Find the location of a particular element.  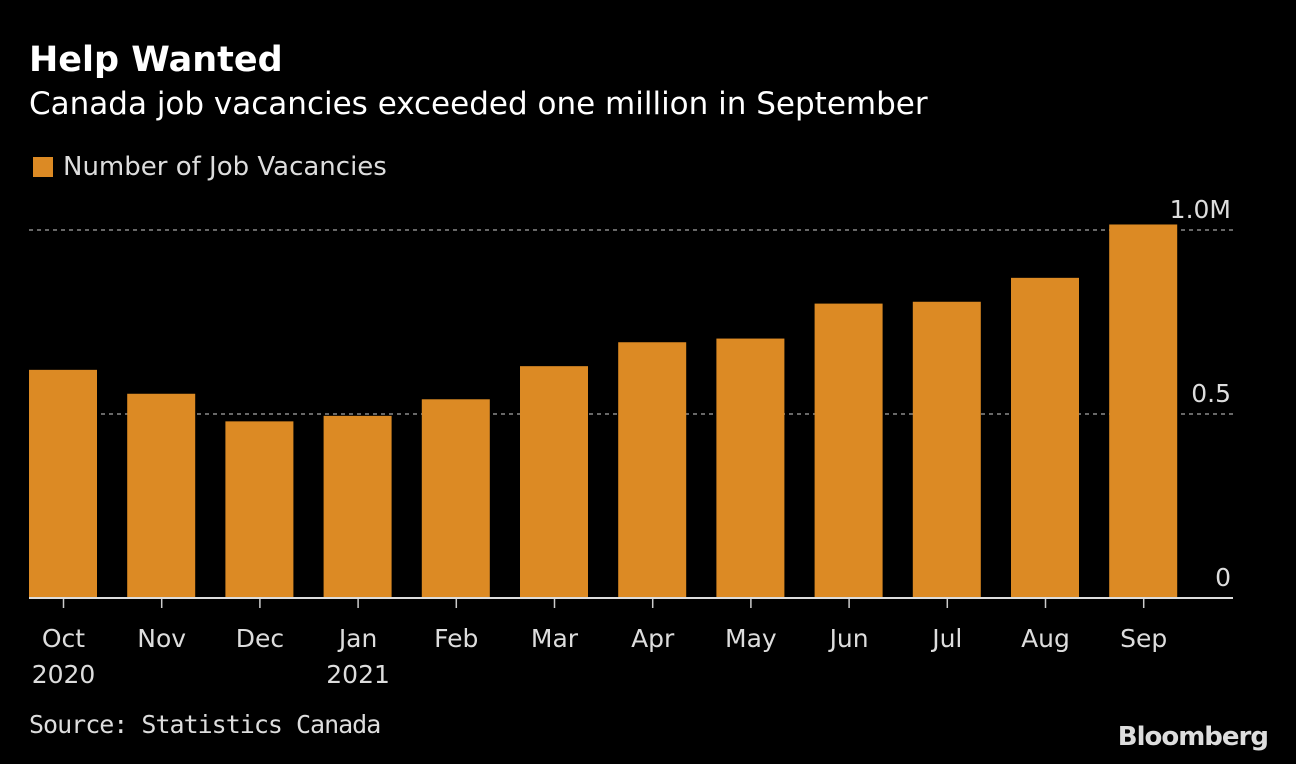

source-note: Source: Statistics Canada is located at coordinates (205, 724).